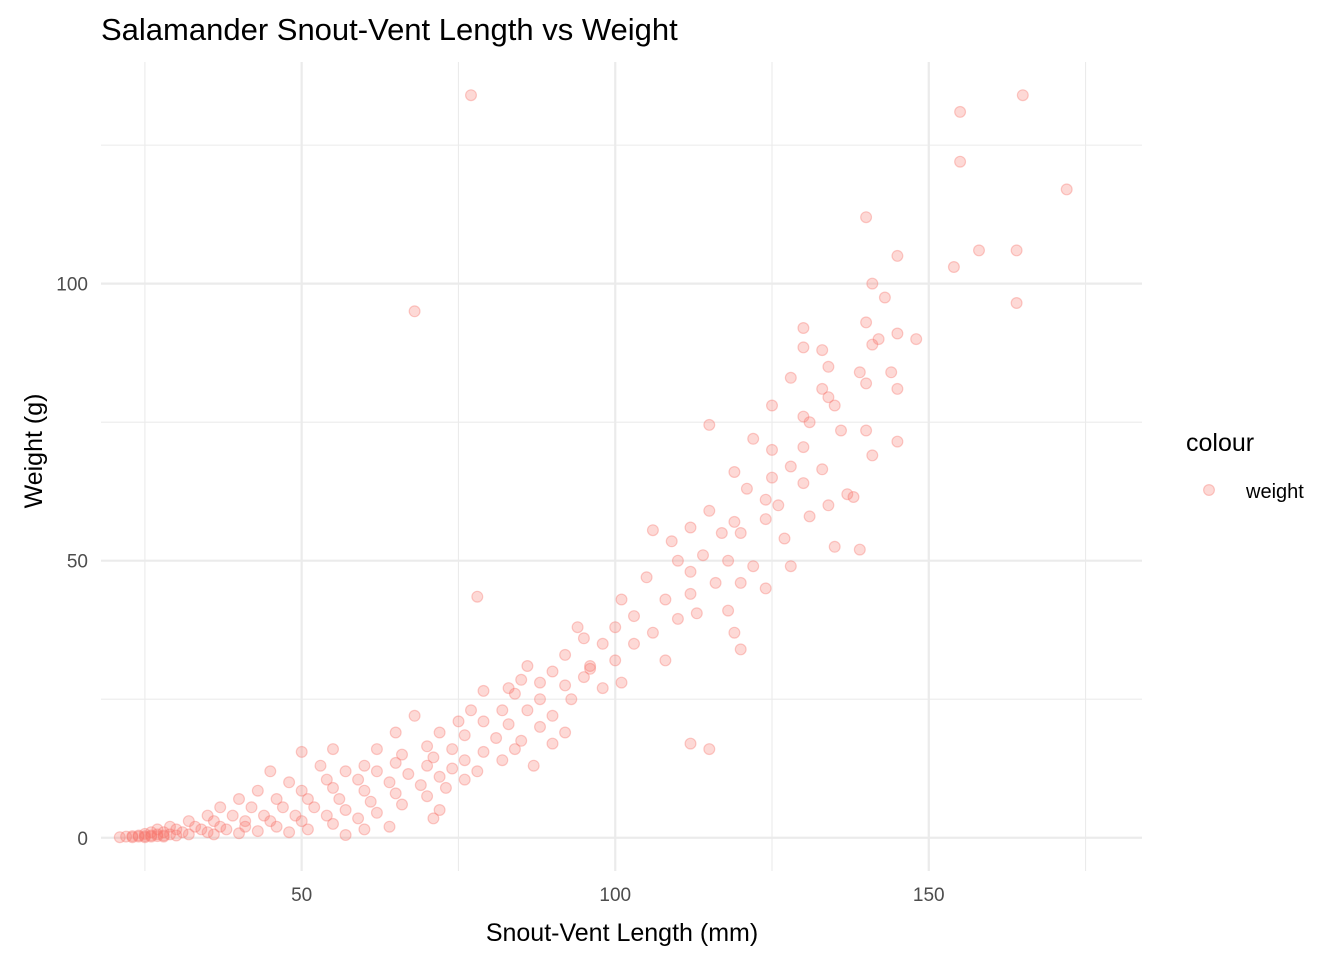  Describe the element at coordinates (34, 451) in the screenshot. I see `y-axis-title: Weight (g)` at that location.